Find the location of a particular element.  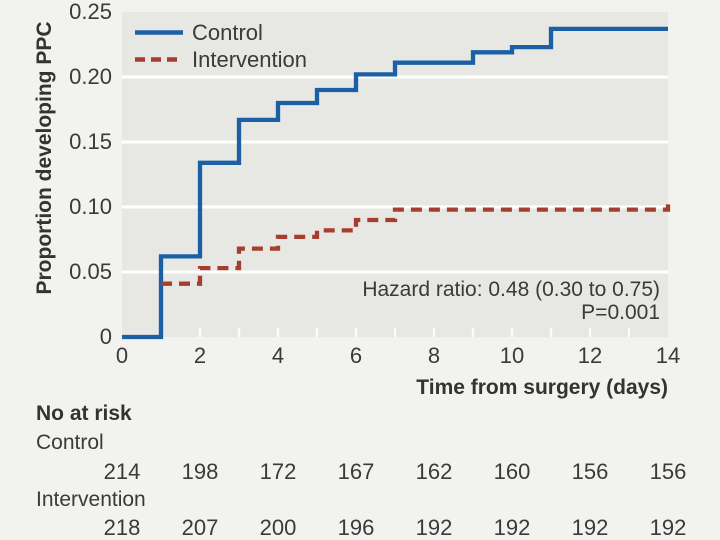

risk-value: 214 is located at coordinates (122, 471).